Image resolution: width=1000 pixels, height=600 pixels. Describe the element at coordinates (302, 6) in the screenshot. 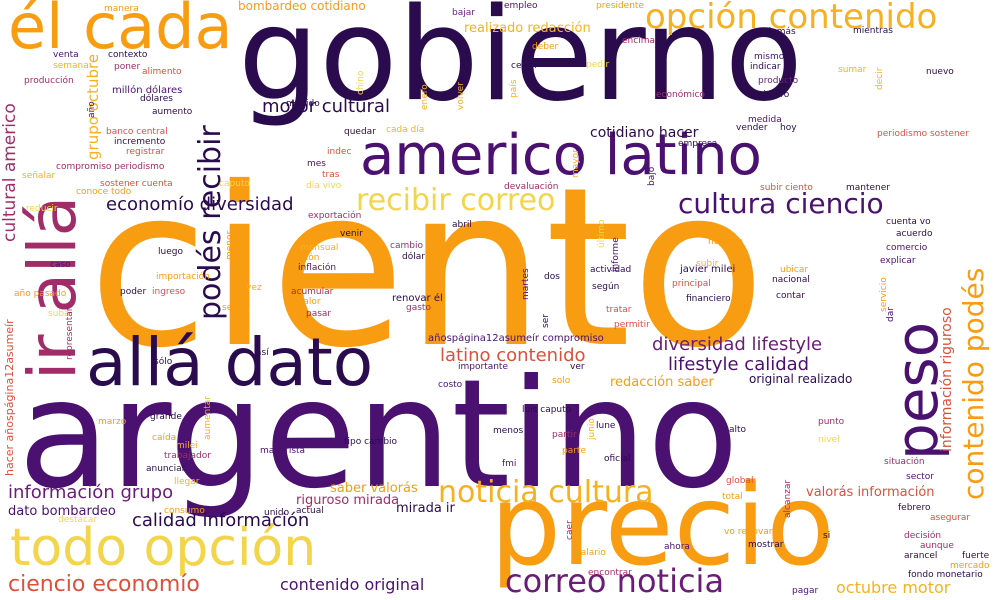

I see `word: bombardeo cotidiano` at that location.